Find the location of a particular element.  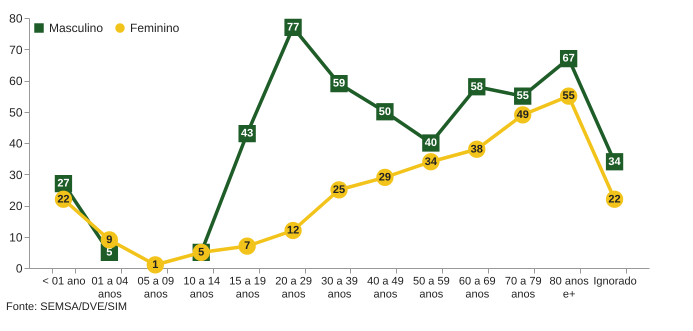

x-tick-label: 20 a 29 anos is located at coordinates (293, 288).